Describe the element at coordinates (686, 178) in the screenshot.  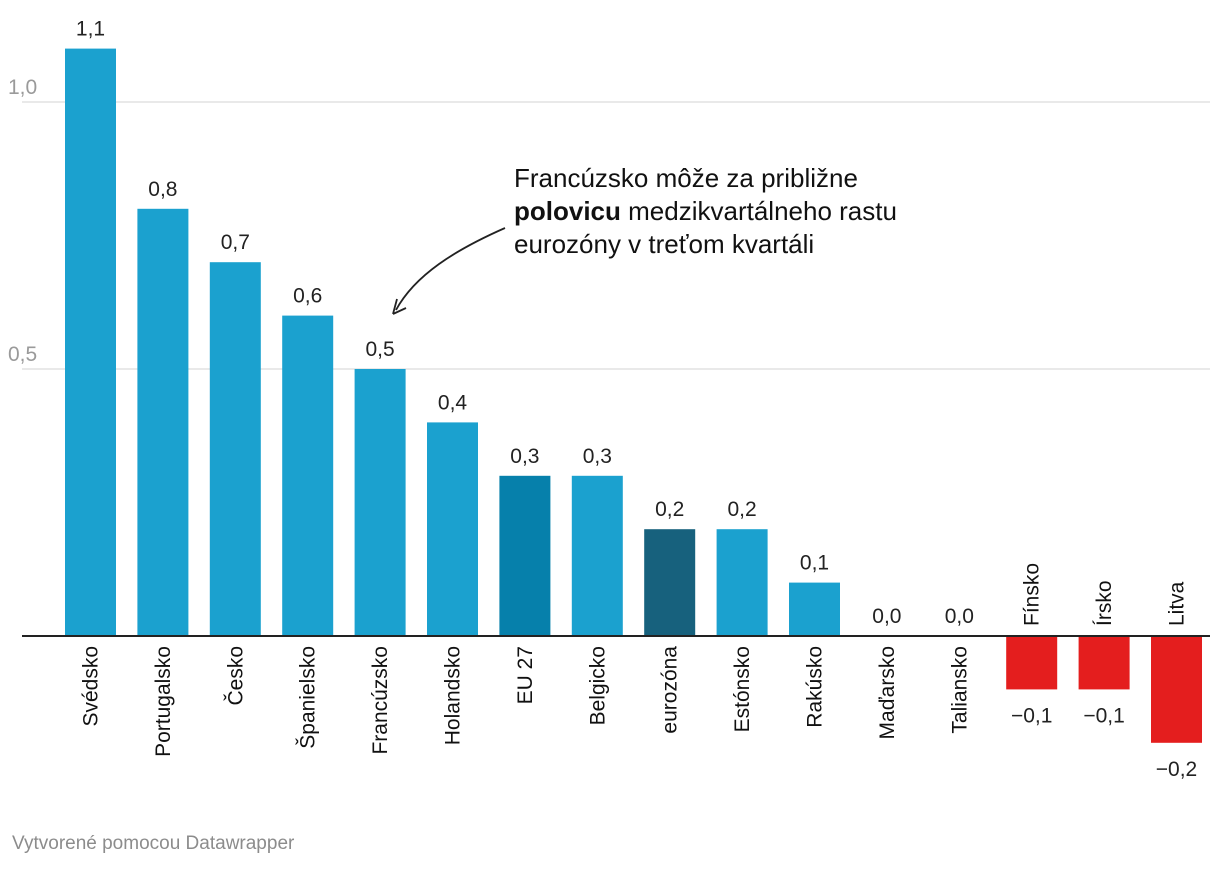
I see `annotation-text-start: Francúzsko môže za približne` at that location.